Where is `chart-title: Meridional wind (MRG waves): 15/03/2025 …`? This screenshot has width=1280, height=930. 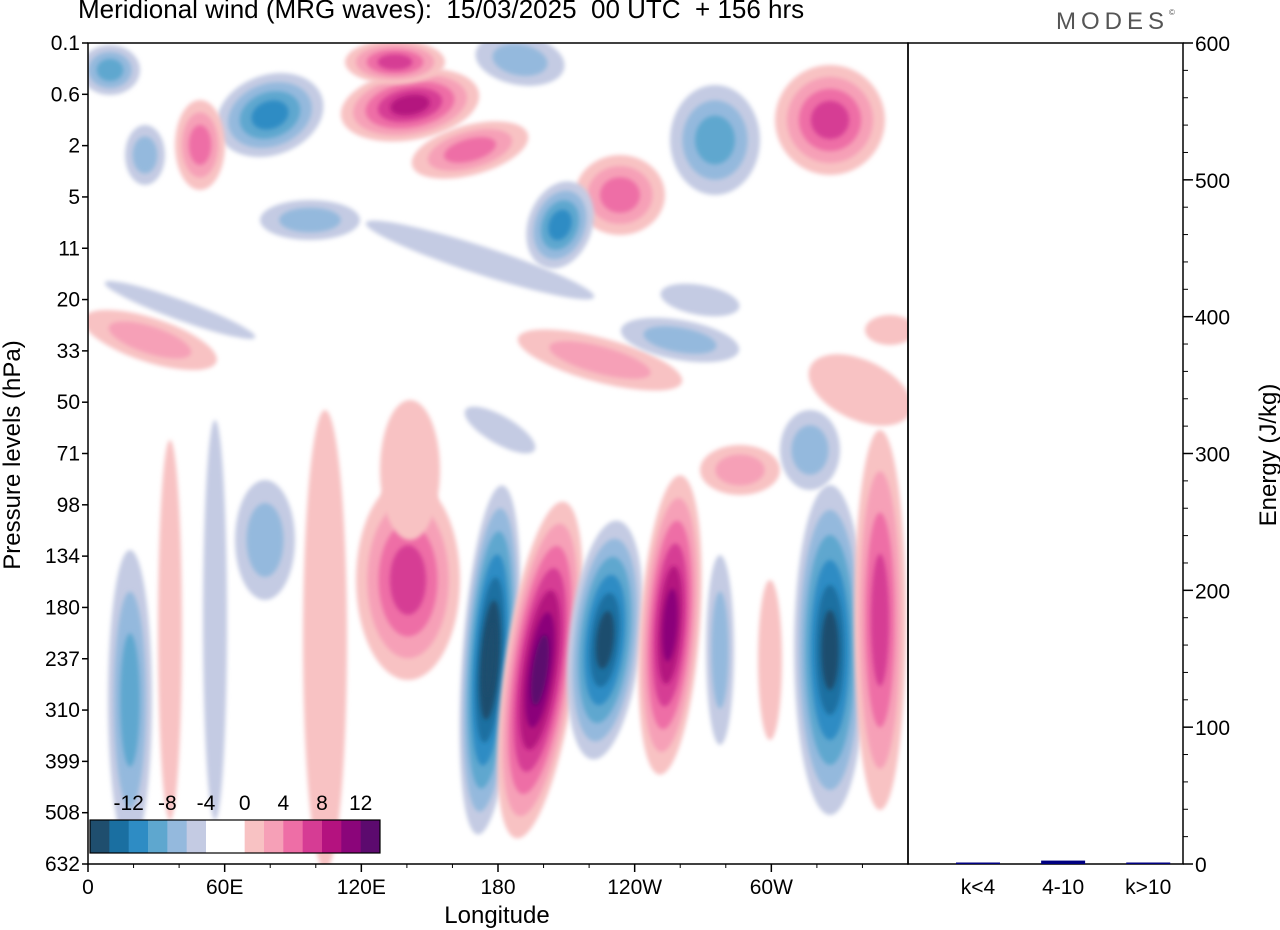
chart-title: Meridional wind (MRG waves): 15/03/2025 … is located at coordinates (441, 12).